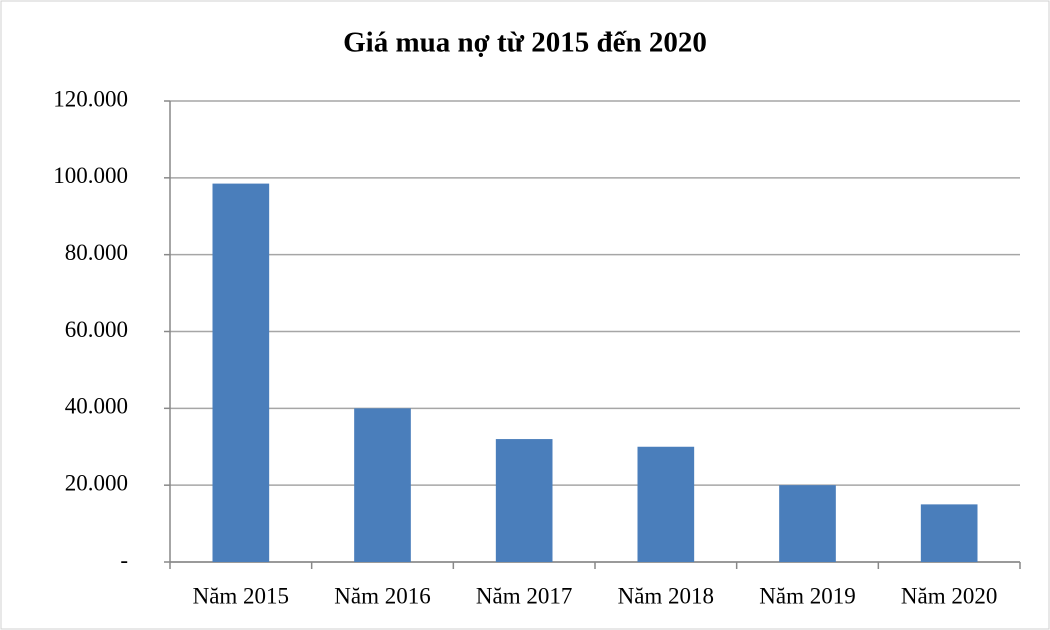 The image size is (1050, 630). Describe the element at coordinates (90, 98) in the screenshot. I see `y-tick-label: 120.000` at that location.